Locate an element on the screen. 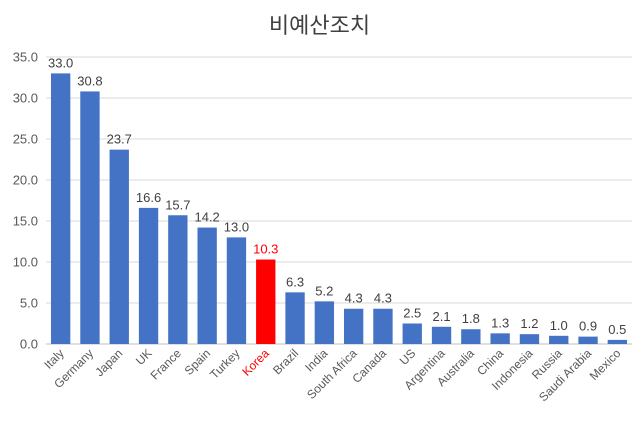 This screenshot has height=426, width=639. category-label: France is located at coordinates (166, 364).